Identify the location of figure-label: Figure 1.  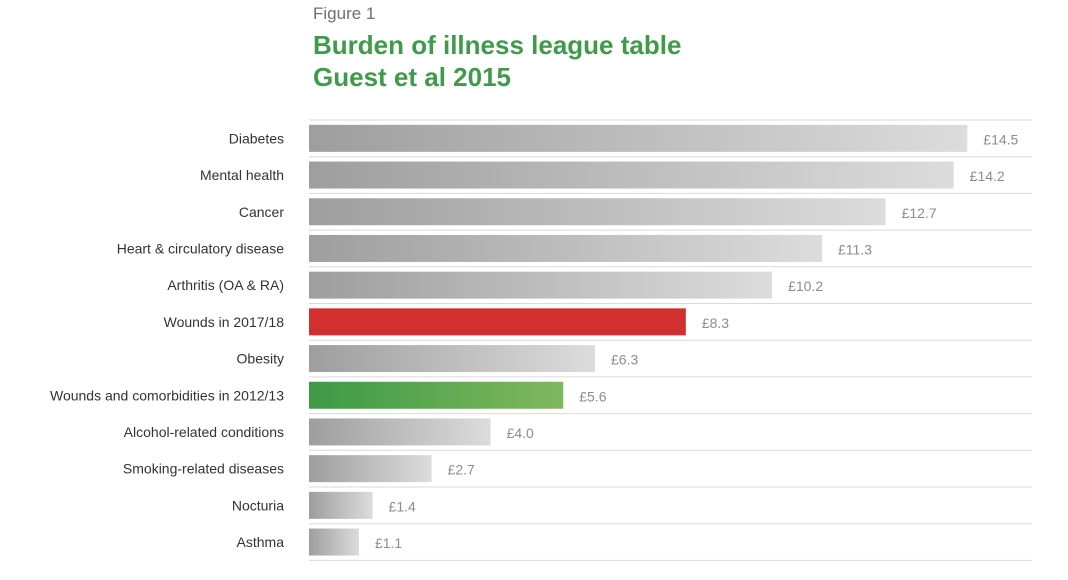
(344, 13).